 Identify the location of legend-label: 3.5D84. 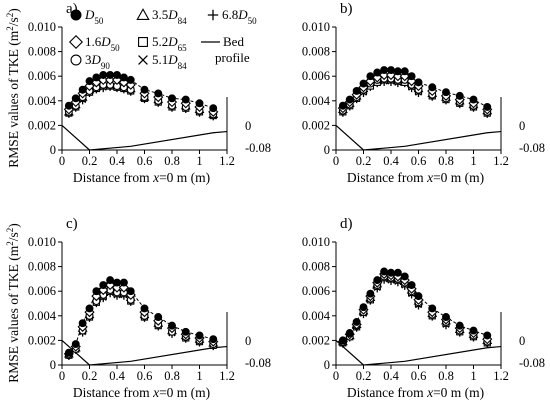
(169, 16).